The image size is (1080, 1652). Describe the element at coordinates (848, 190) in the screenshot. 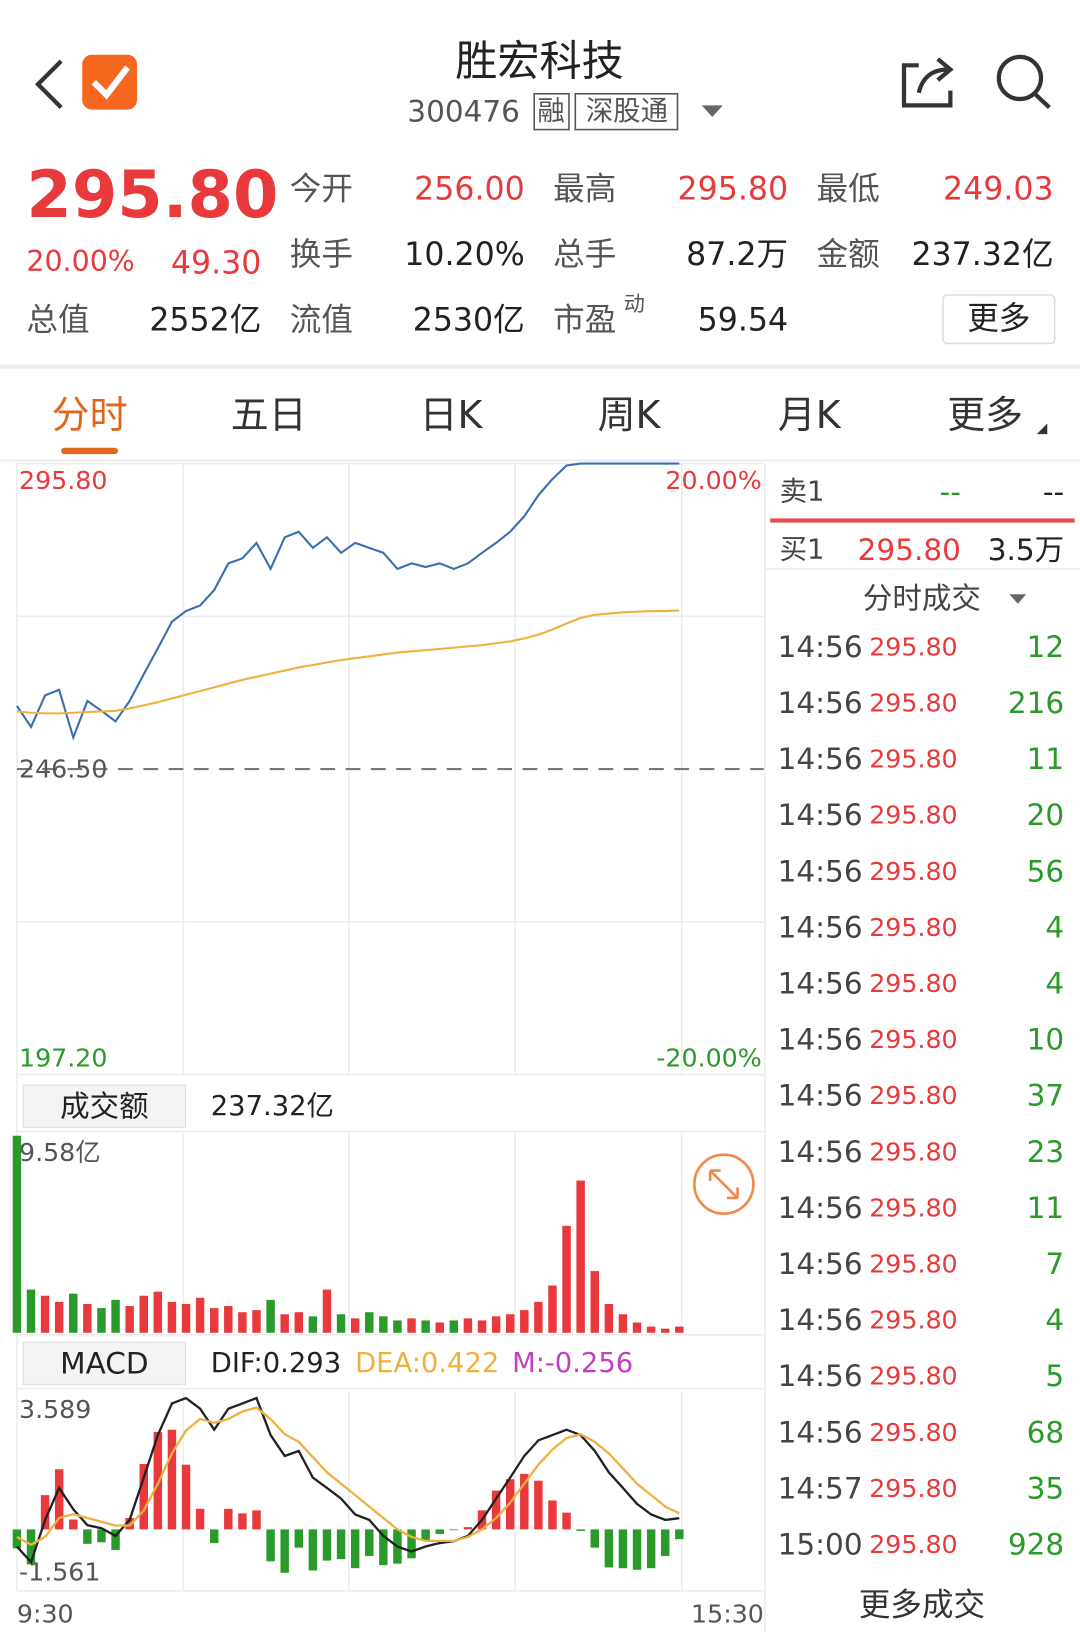

I see `stat-label: 最低` at that location.